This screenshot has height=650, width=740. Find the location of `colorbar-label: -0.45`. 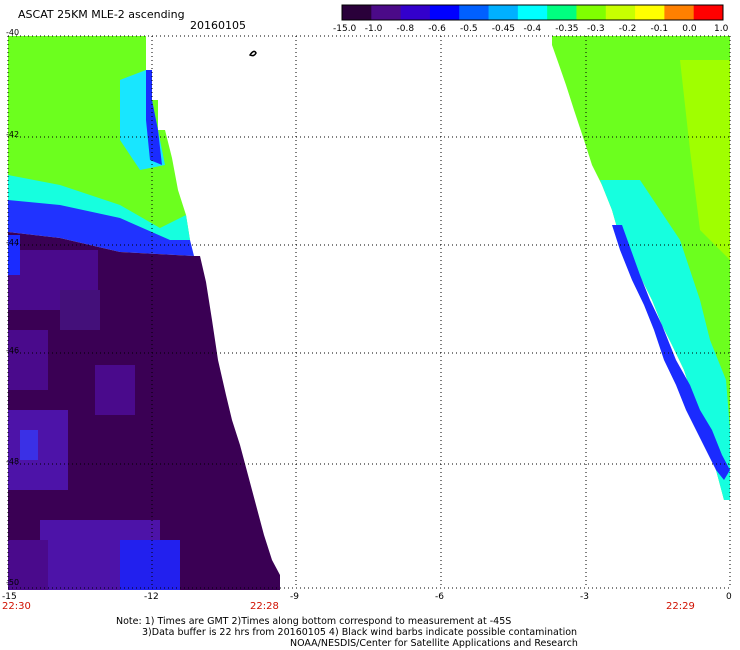

colorbar-label: -0.45 is located at coordinates (503, 29).